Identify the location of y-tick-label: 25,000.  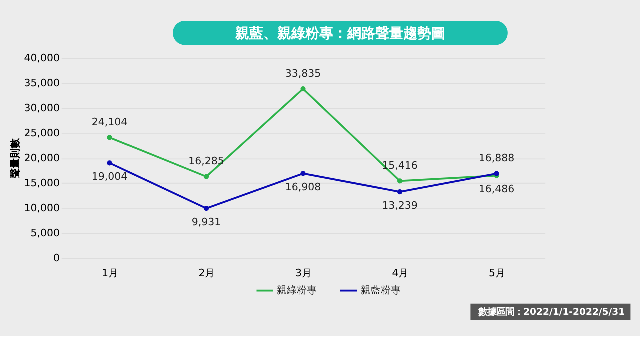
(42, 134).